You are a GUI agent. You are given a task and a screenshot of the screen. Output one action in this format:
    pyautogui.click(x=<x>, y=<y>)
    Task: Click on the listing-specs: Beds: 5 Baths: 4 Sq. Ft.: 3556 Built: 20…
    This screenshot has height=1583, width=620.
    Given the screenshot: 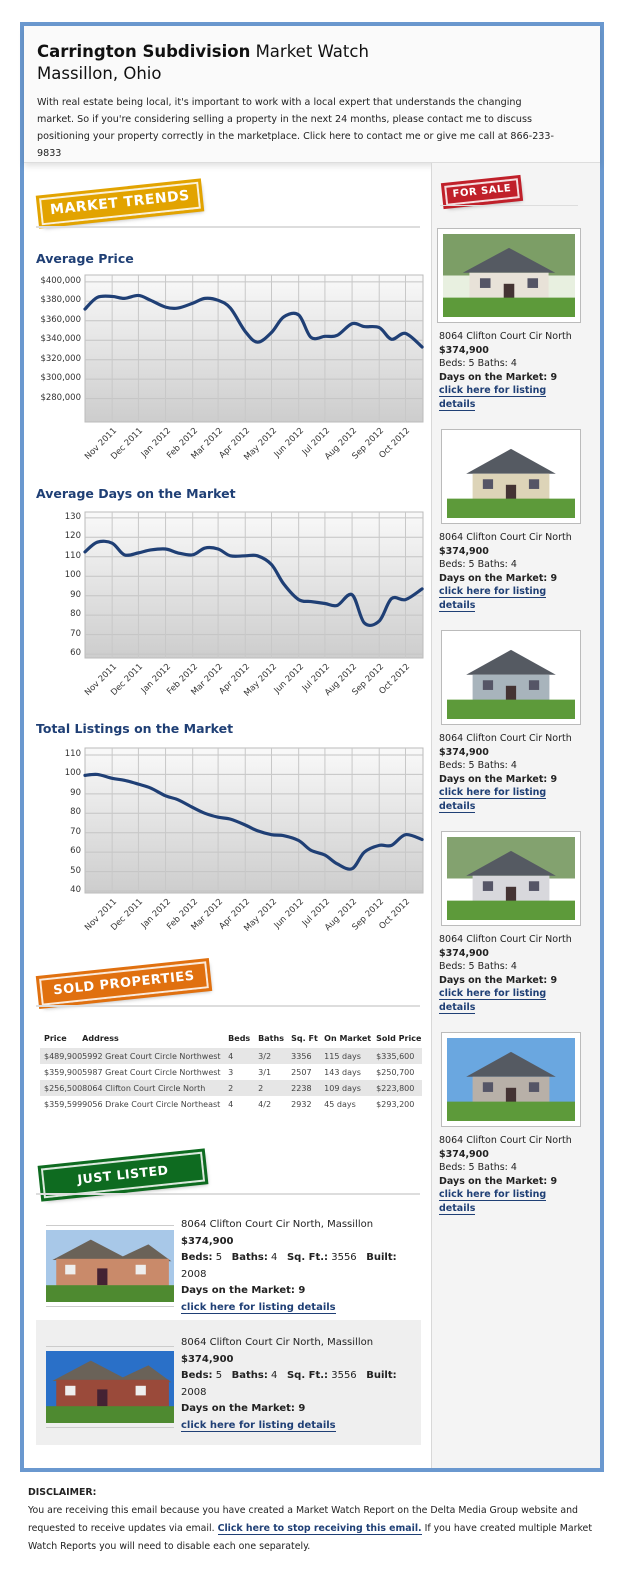 What is the action you would take?
    pyautogui.click(x=301, y=1384)
    